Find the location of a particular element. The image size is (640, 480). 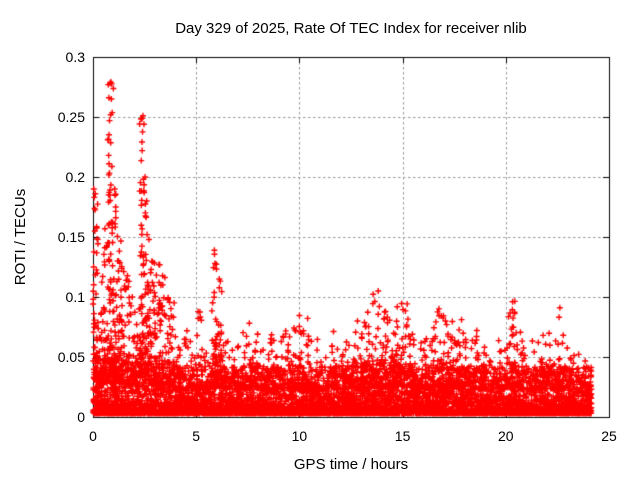

x-tick-label: 10 is located at coordinates (299, 436).